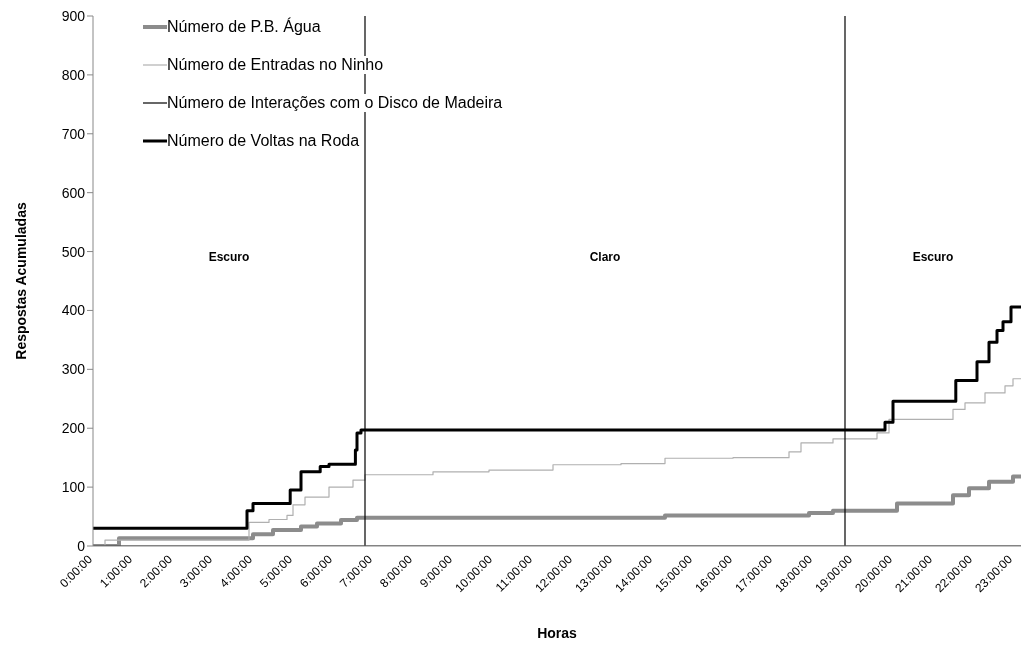  I want to click on legend-label: Número de Interações com o Disco de Madeira, so click(337, 103).